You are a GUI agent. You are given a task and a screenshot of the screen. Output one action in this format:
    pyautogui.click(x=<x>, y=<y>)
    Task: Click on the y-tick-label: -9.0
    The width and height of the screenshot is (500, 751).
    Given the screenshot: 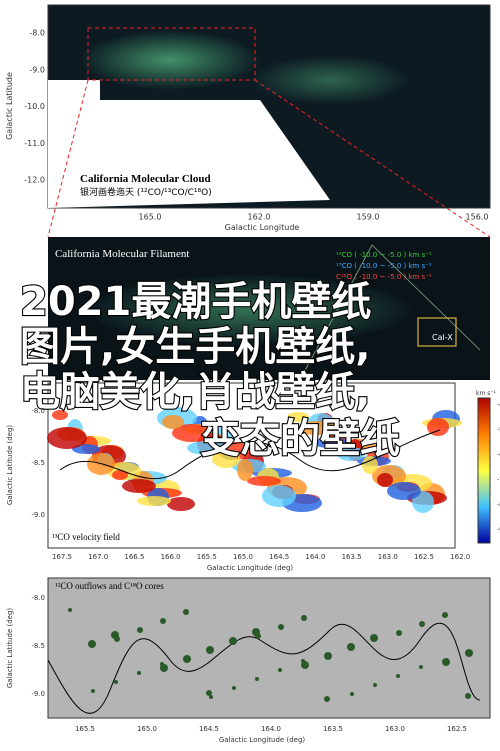 What is the action you would take?
    pyautogui.click(x=38, y=515)
    